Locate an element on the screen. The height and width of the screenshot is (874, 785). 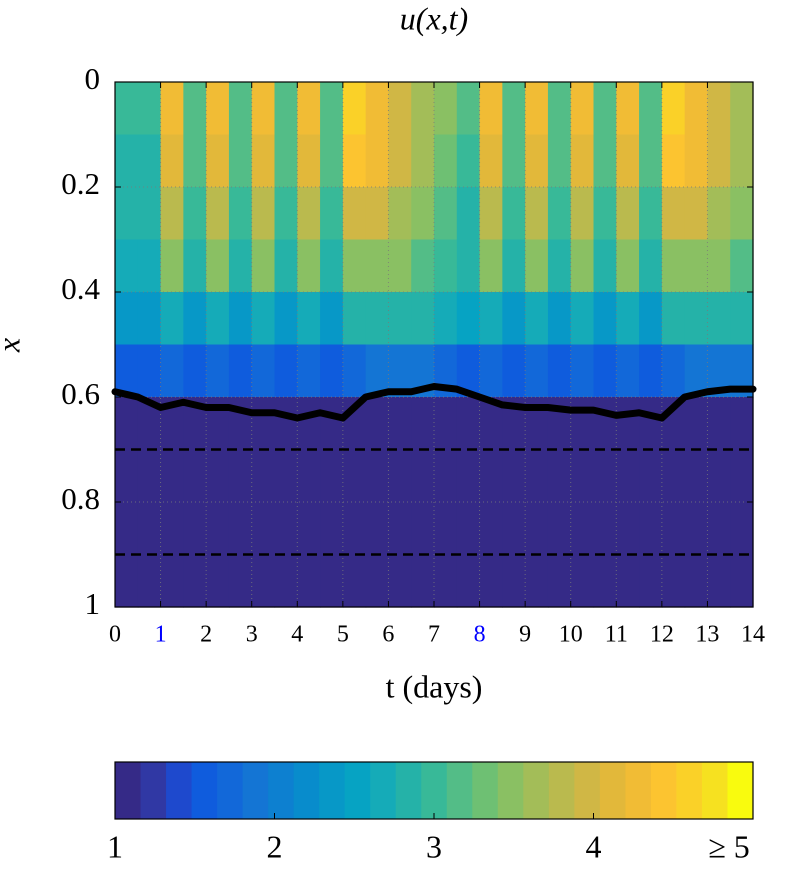
y-tick-label: 0.8 is located at coordinates (80, 498).